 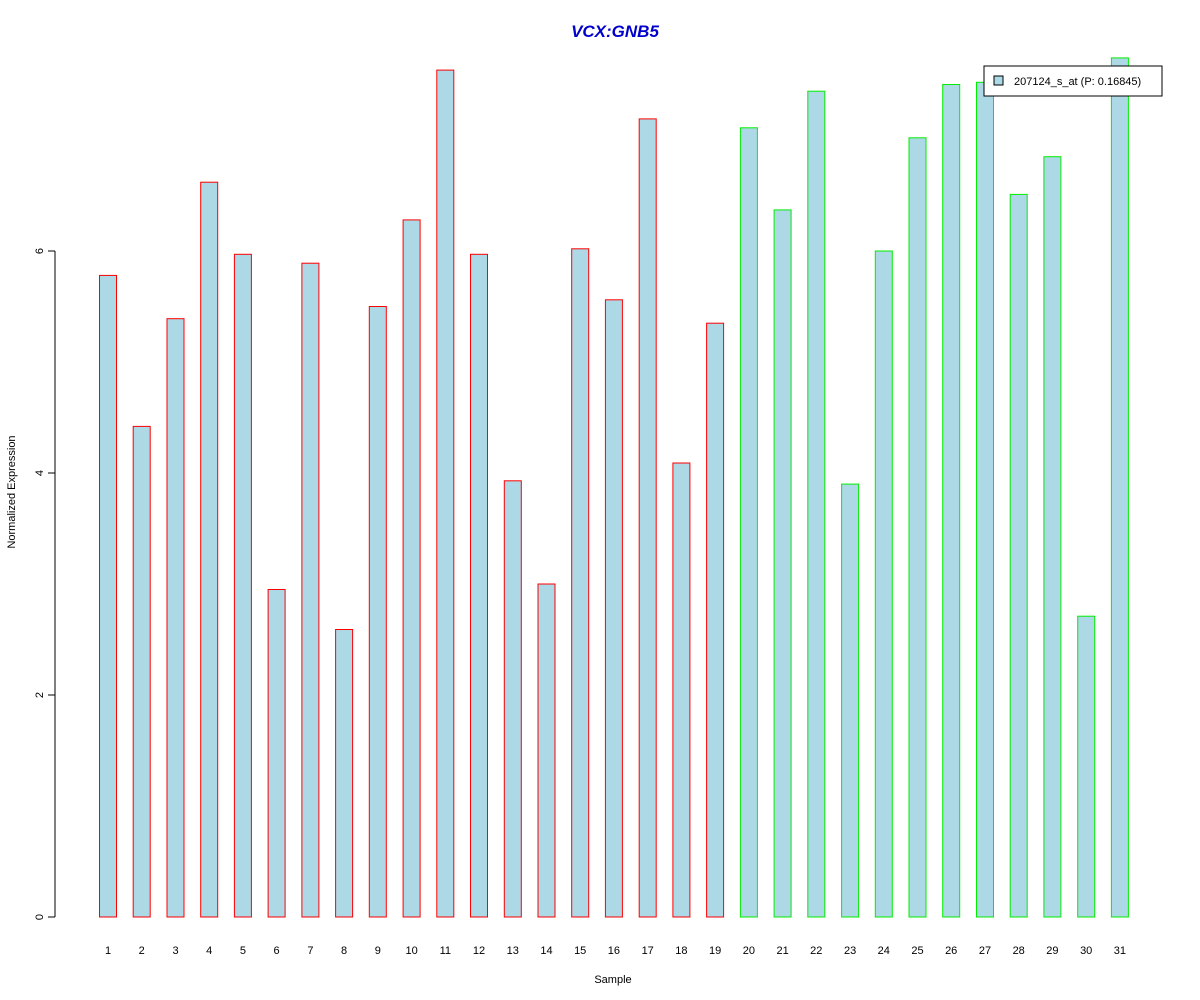 I want to click on legend: 207124_s_at (P: 0.16845), so click(x=1073, y=81).